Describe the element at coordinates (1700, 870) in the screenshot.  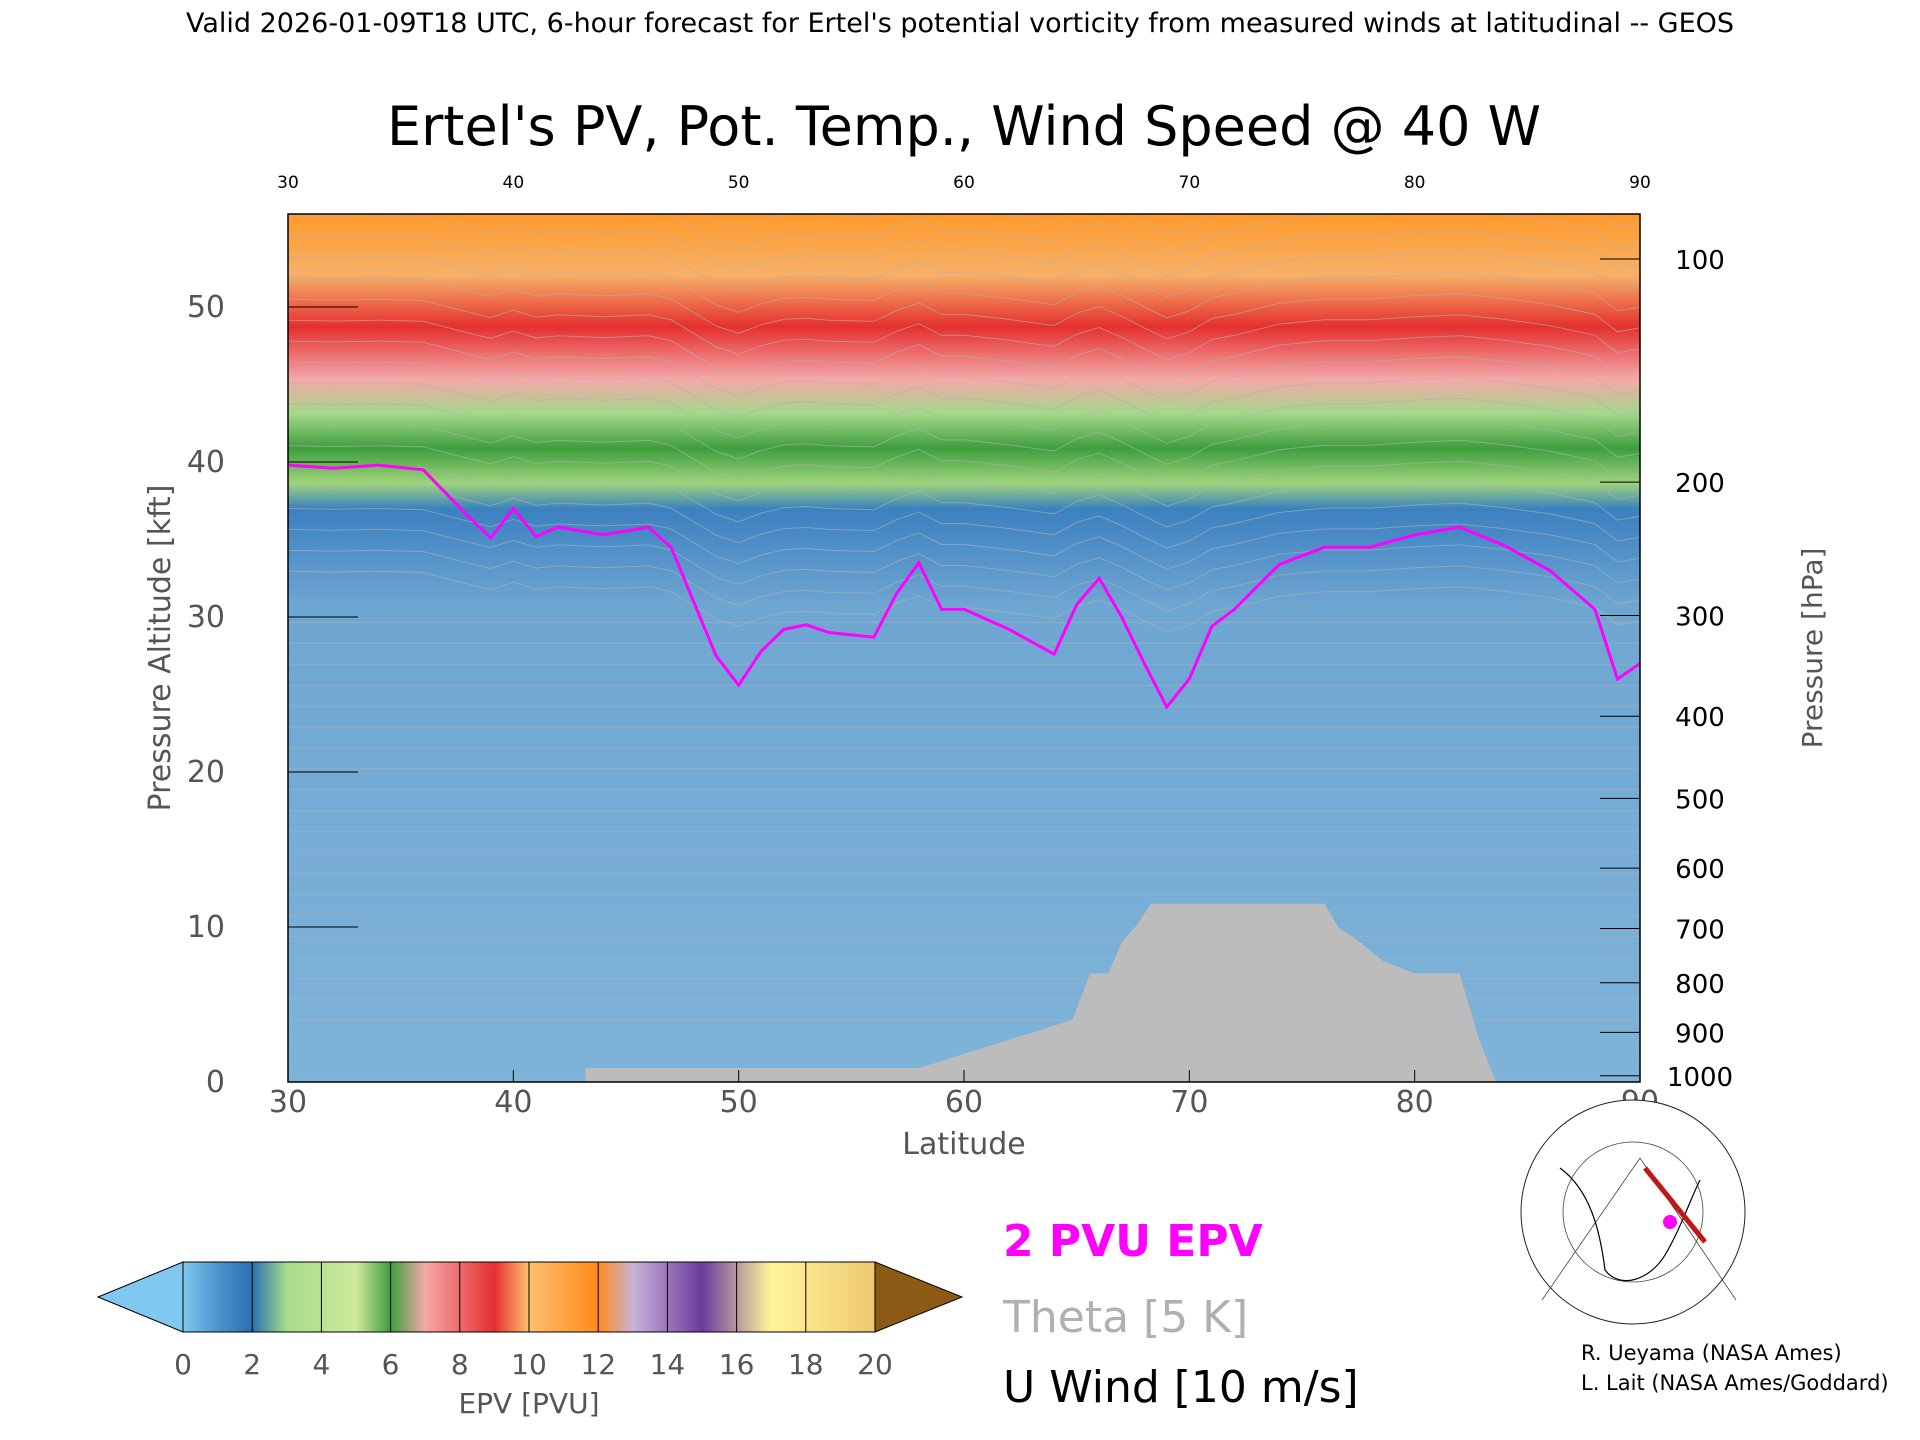
I see `pressure-tick-label: 600` at that location.